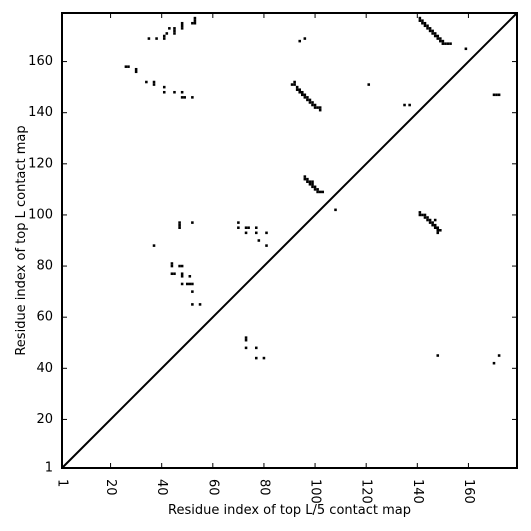 The height and width of the screenshot is (531, 531). Describe the element at coordinates (44, 317) in the screenshot. I see `y-tick-label: 60` at that location.